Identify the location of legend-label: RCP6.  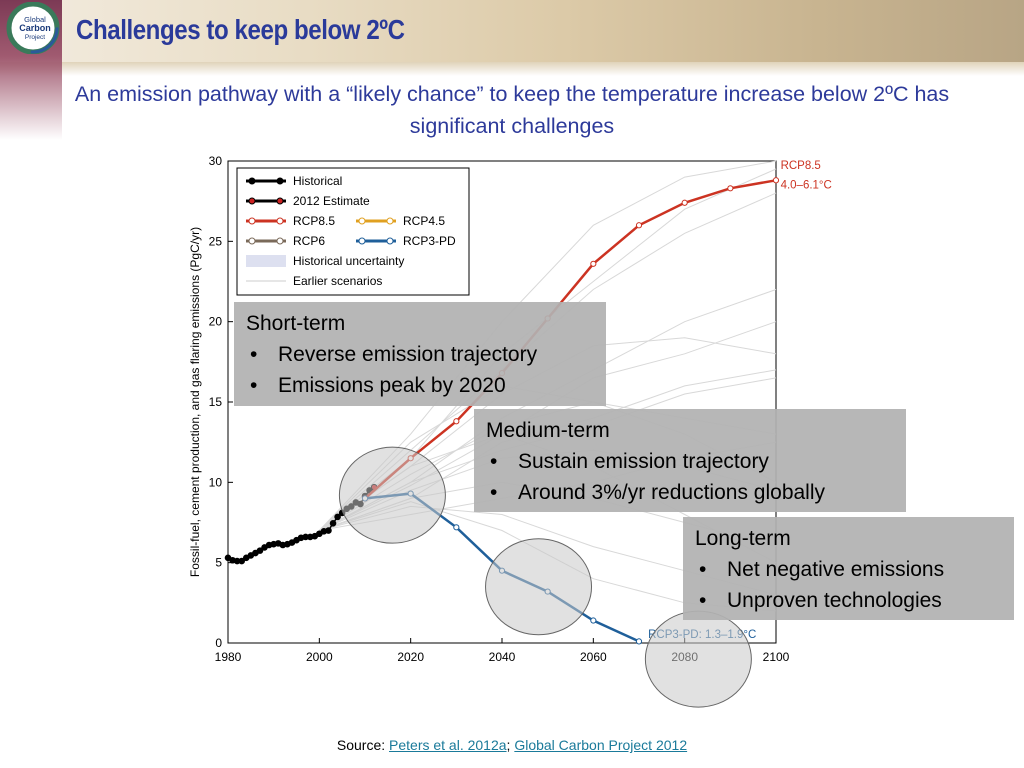
(309, 241).